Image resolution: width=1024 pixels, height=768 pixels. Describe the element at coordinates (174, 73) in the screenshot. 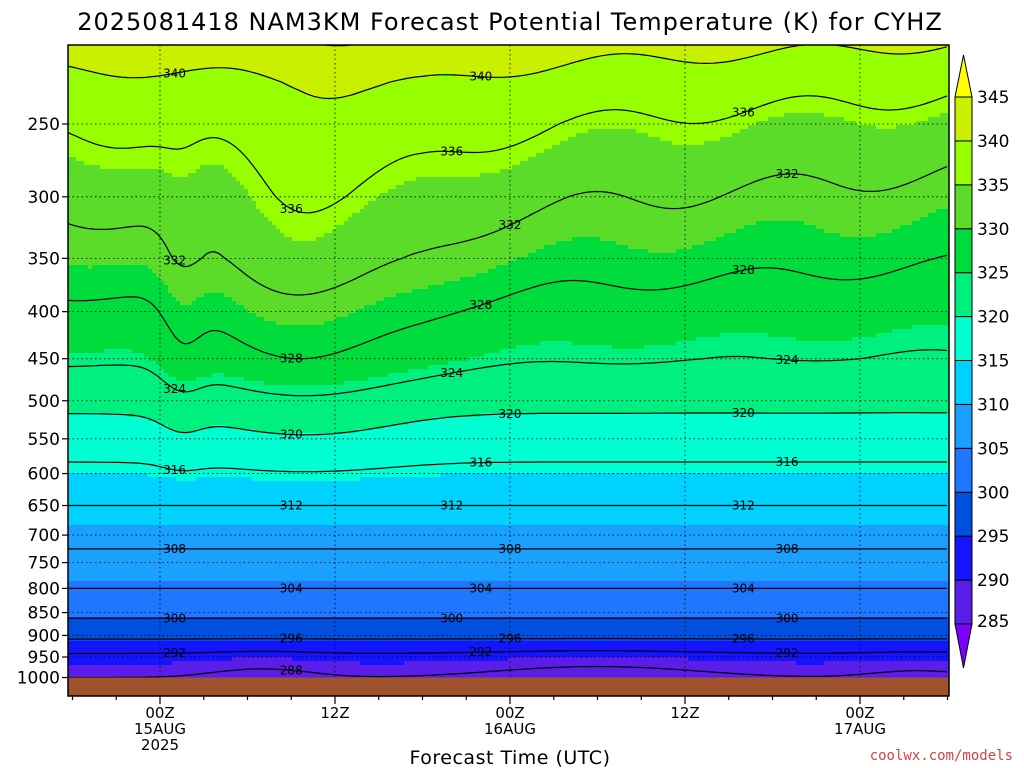

I see `contour-label: 340` at that location.